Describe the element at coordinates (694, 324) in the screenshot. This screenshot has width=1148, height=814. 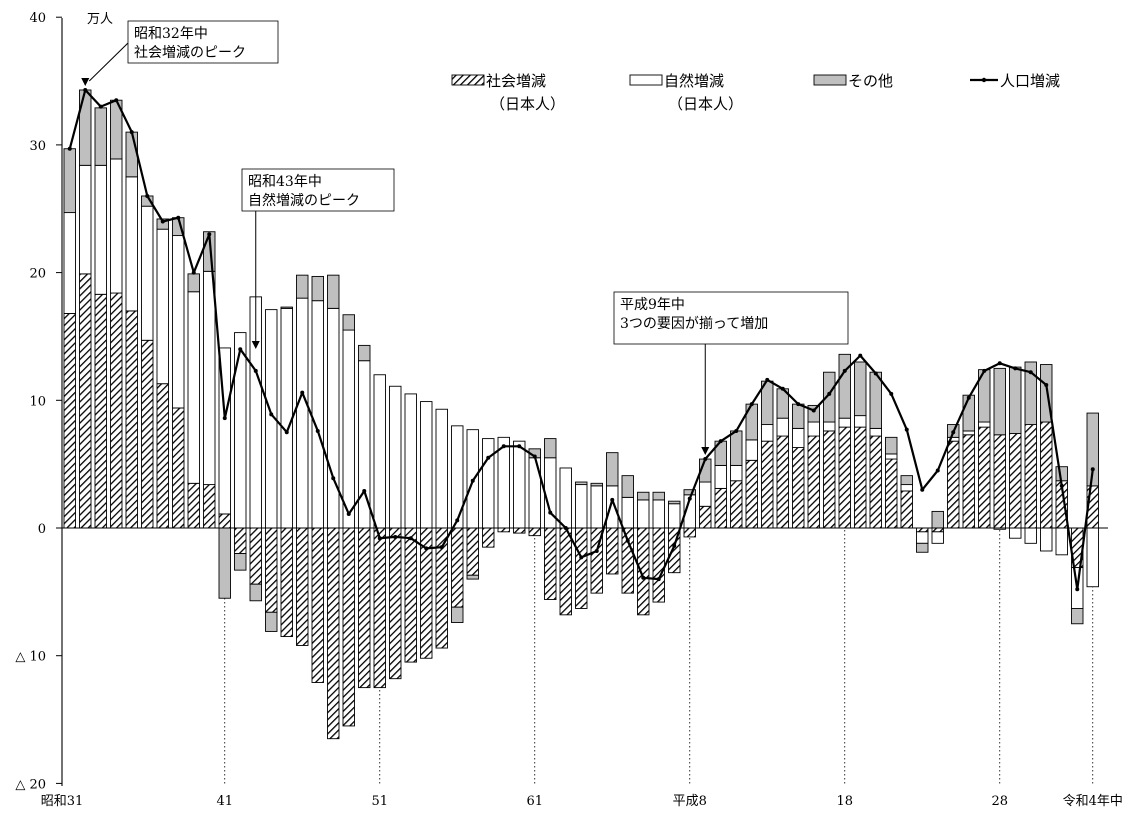
I see `annotation-text: 3つの要因が揃って増加` at that location.